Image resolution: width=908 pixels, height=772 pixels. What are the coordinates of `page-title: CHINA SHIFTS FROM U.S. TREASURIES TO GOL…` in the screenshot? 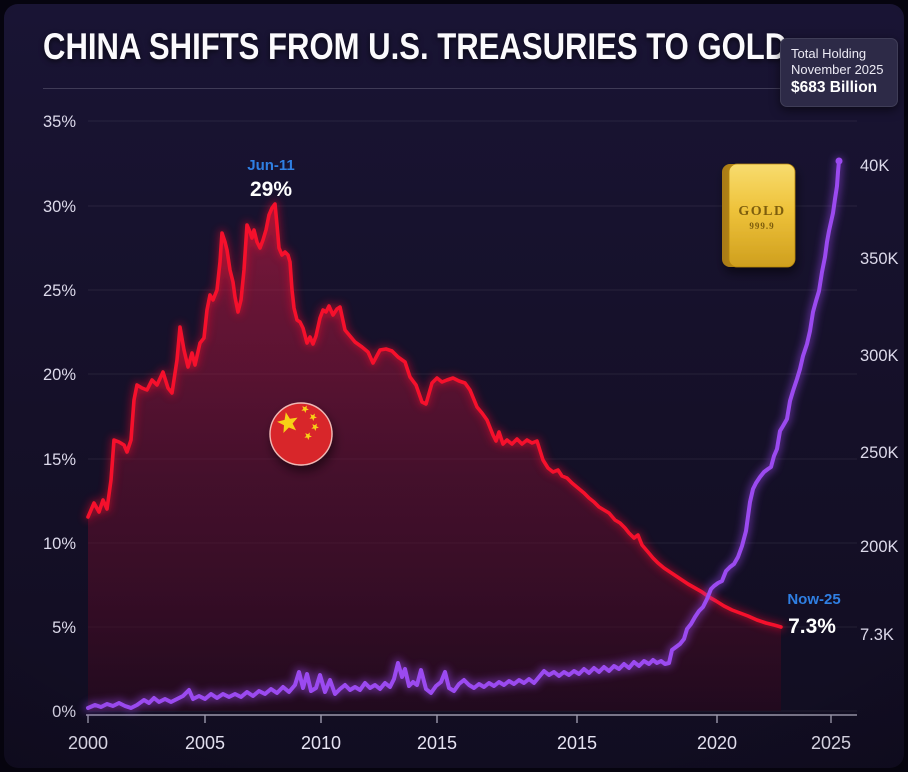 It's located at (415, 46).